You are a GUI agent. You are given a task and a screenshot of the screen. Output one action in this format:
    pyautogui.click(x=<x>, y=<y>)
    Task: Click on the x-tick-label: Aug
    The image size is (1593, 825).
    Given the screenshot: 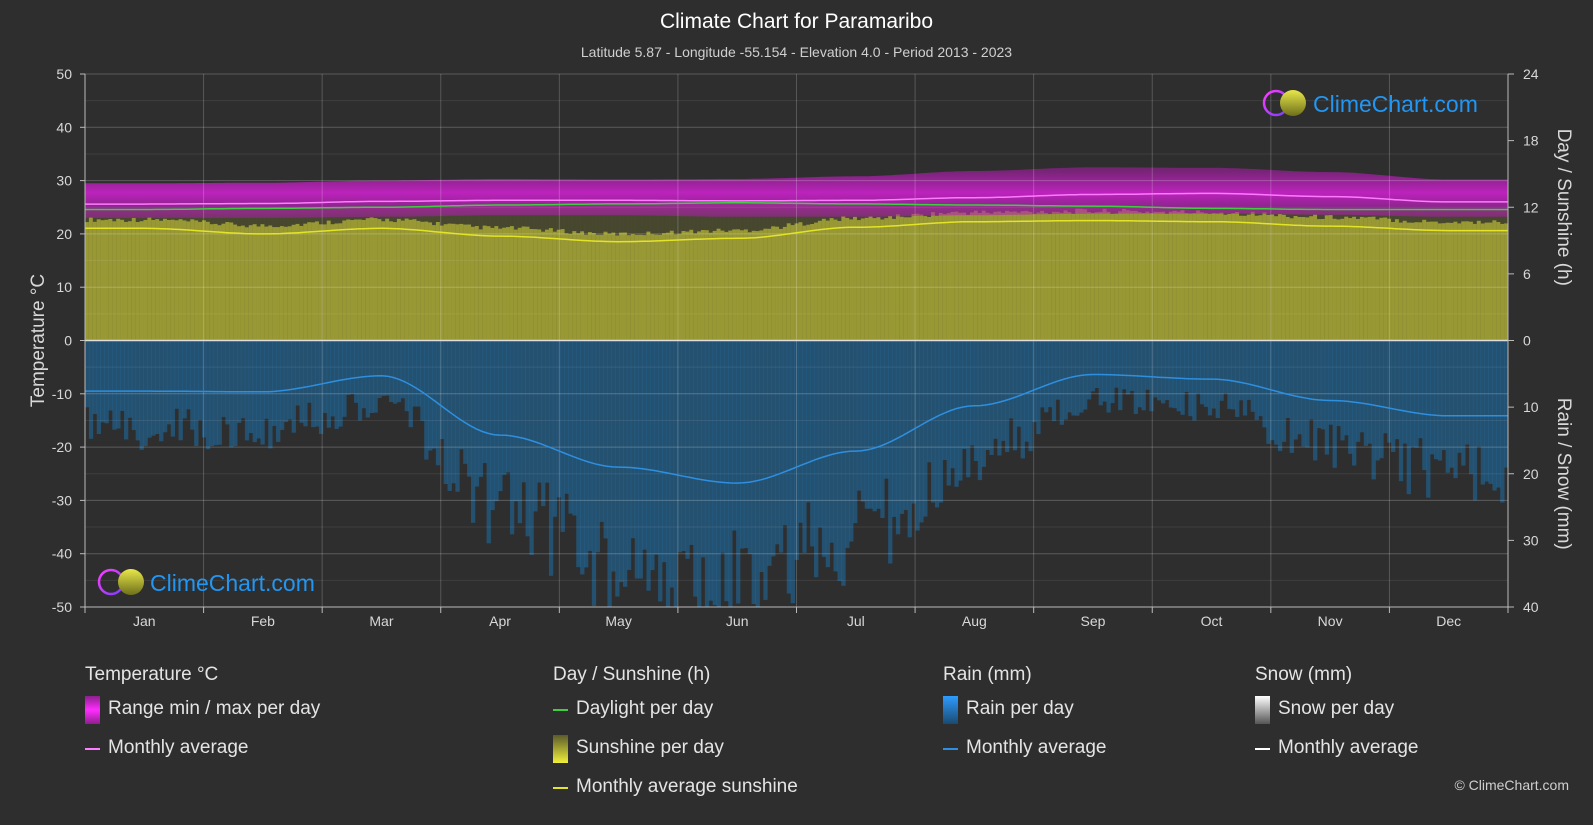 What is the action you would take?
    pyautogui.click(x=974, y=621)
    